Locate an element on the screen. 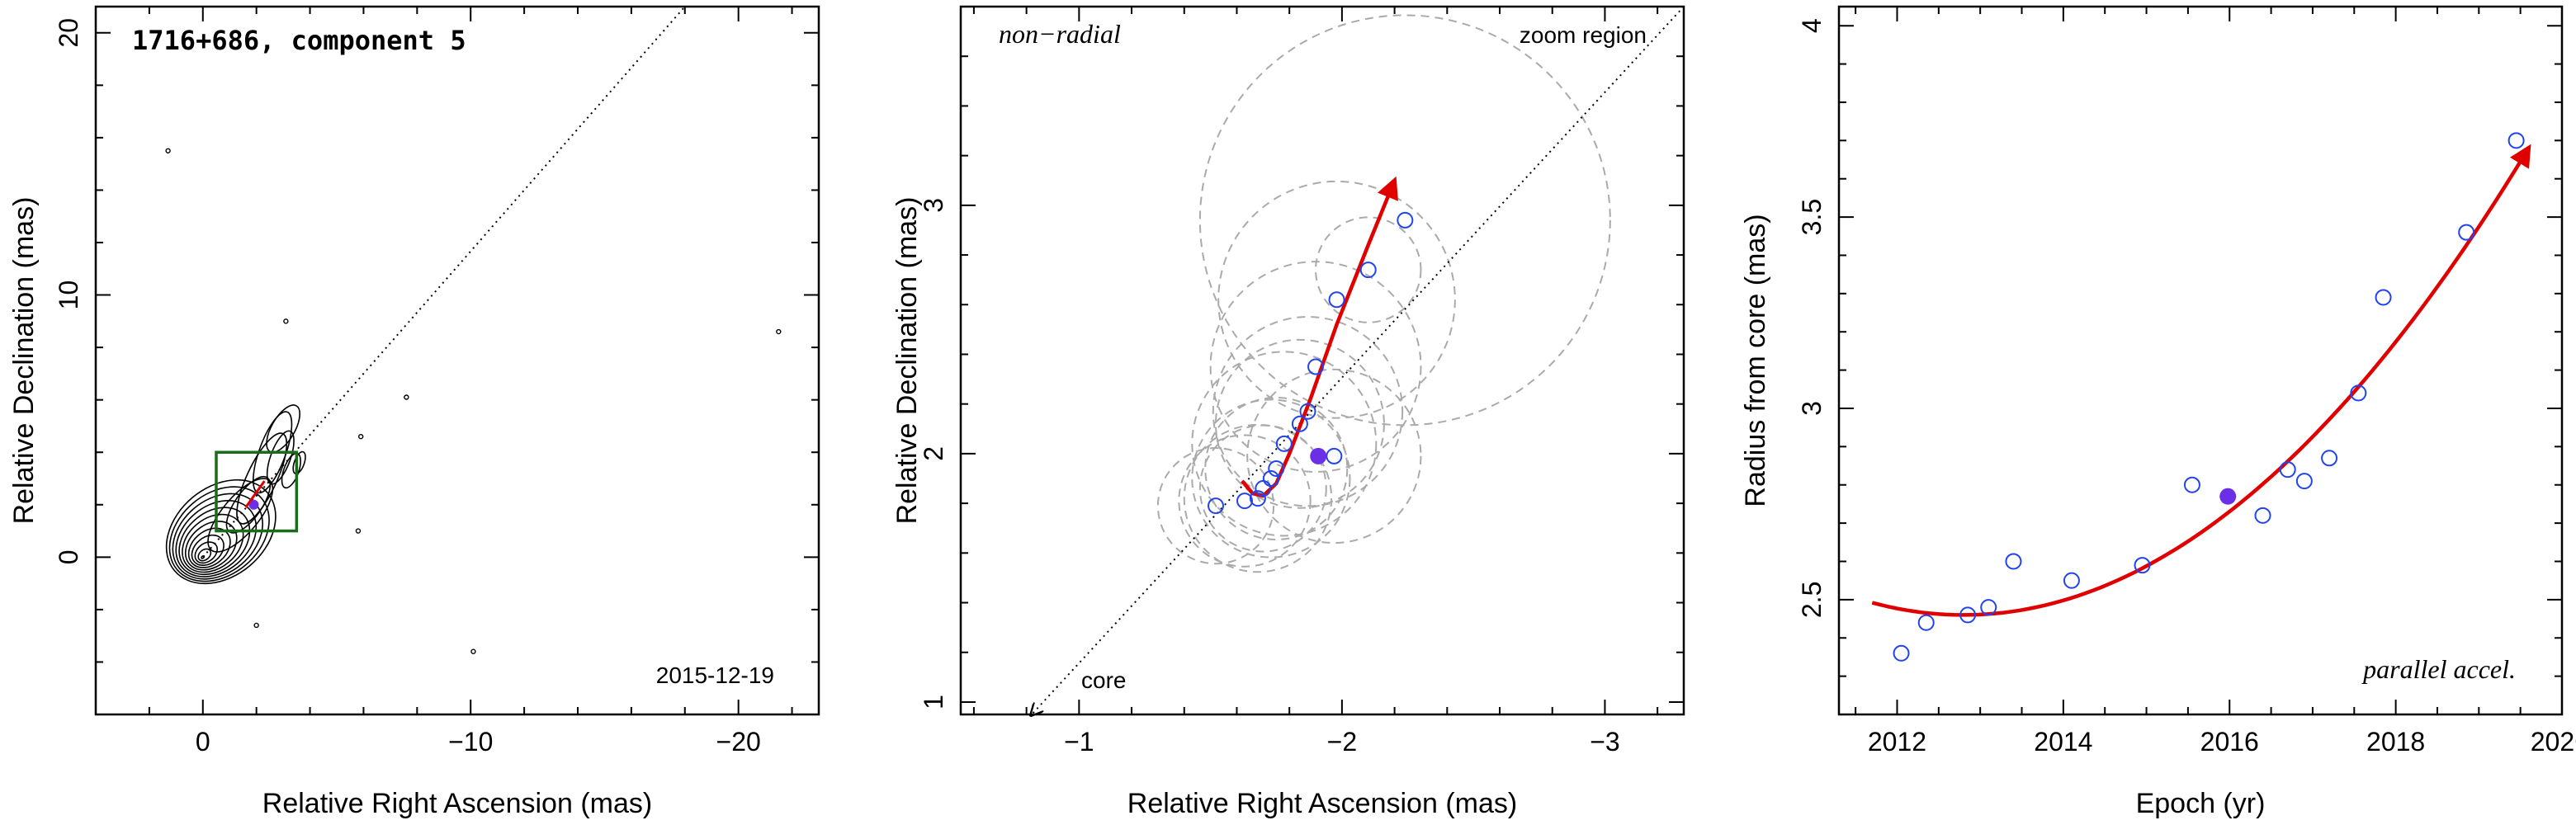 This screenshot has width=2576, height=825. jet-direction-line is located at coordinates (444, 282).